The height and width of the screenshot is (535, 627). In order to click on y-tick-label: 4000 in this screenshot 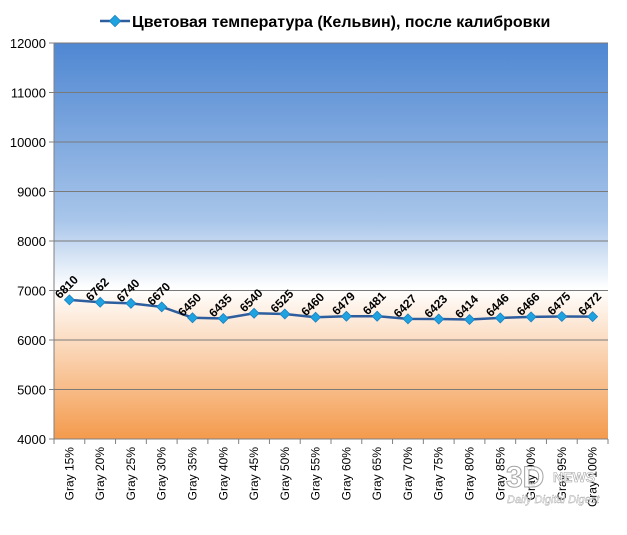, I will do `click(31, 439)`.